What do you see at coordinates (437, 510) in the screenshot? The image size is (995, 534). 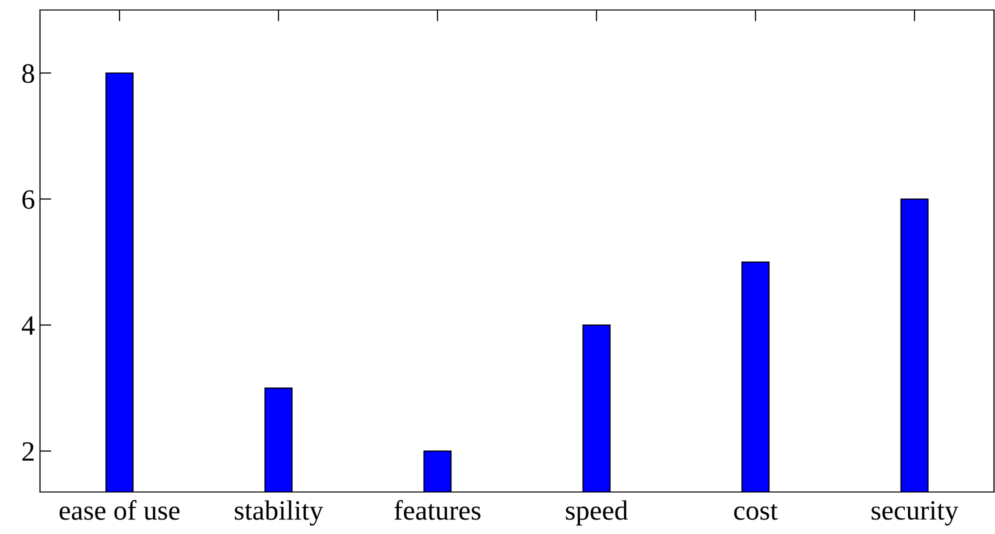 I see `x-tick-label: features` at bounding box center [437, 510].